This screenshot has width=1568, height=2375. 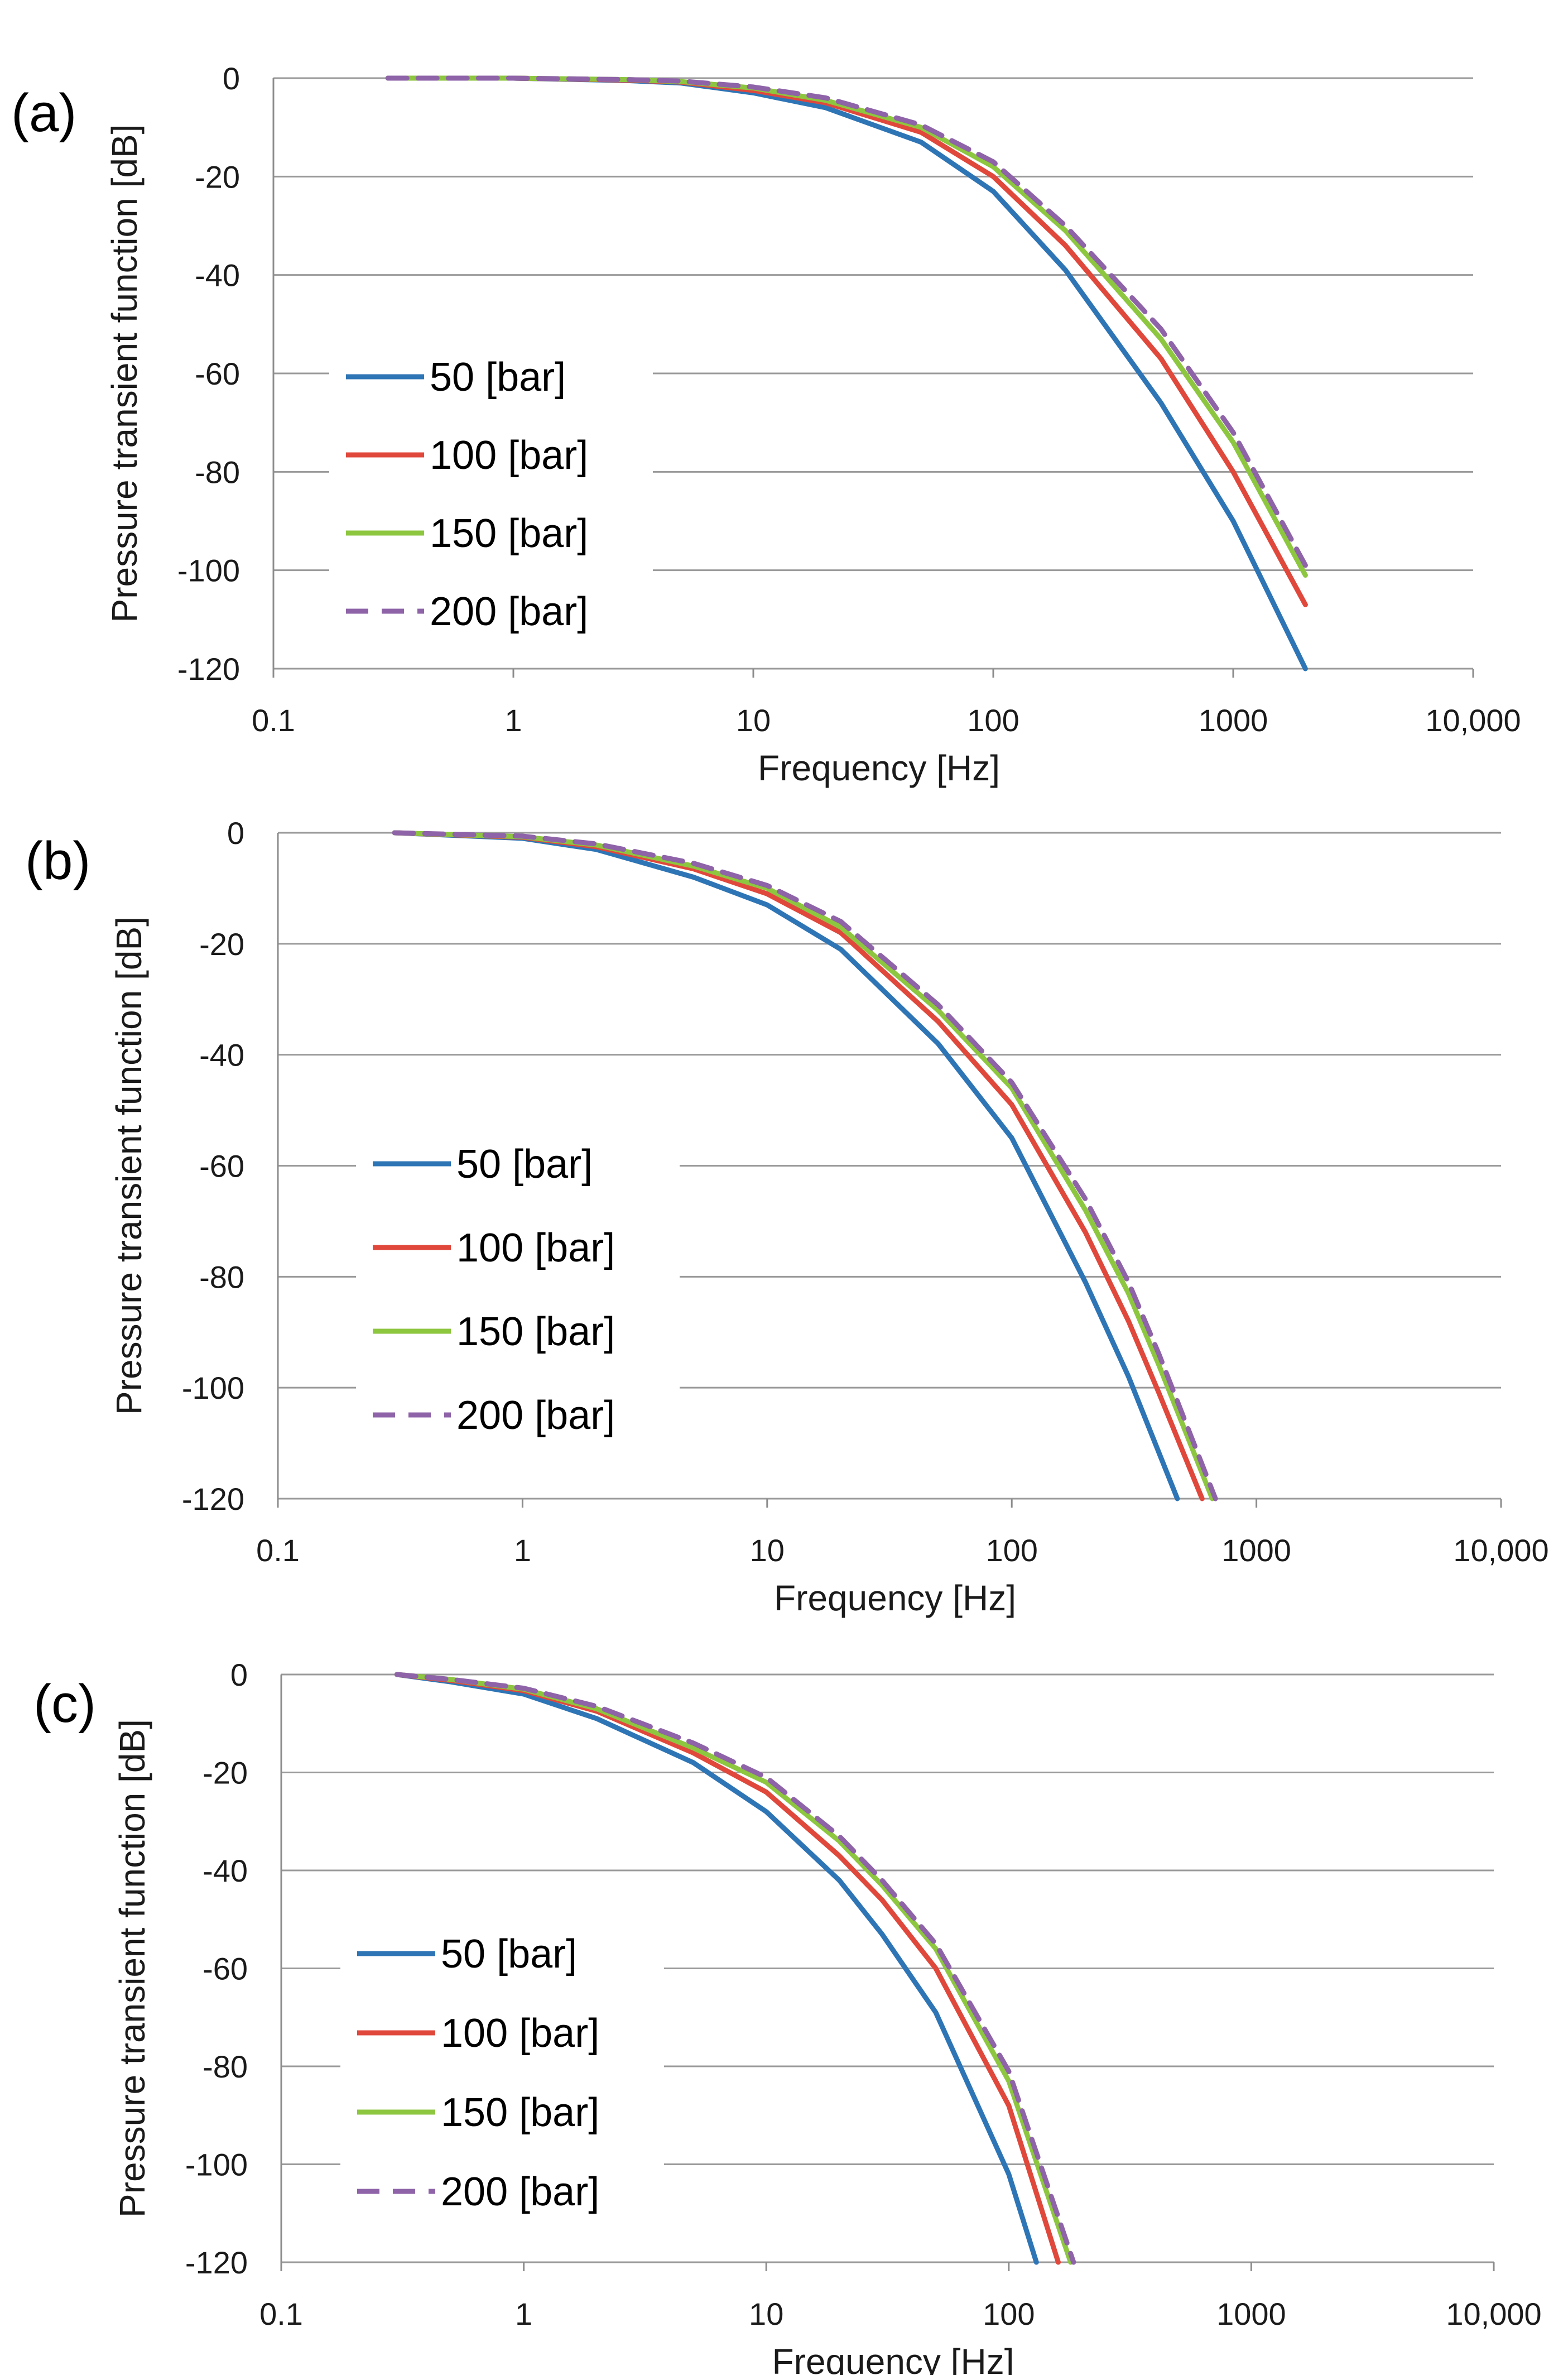 What do you see at coordinates (57, 861) in the screenshot?
I see `panel-label: (b)` at bounding box center [57, 861].